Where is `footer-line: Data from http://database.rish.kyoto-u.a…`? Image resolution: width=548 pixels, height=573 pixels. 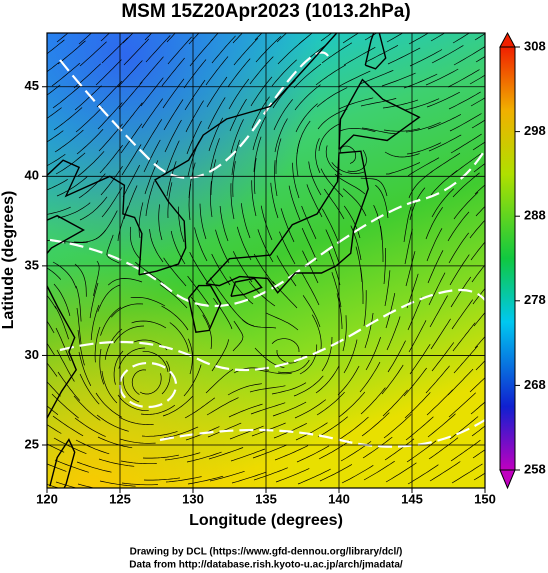 footer-line: Data from http://database.rish.kyoto-u.a… is located at coordinates (266, 565).